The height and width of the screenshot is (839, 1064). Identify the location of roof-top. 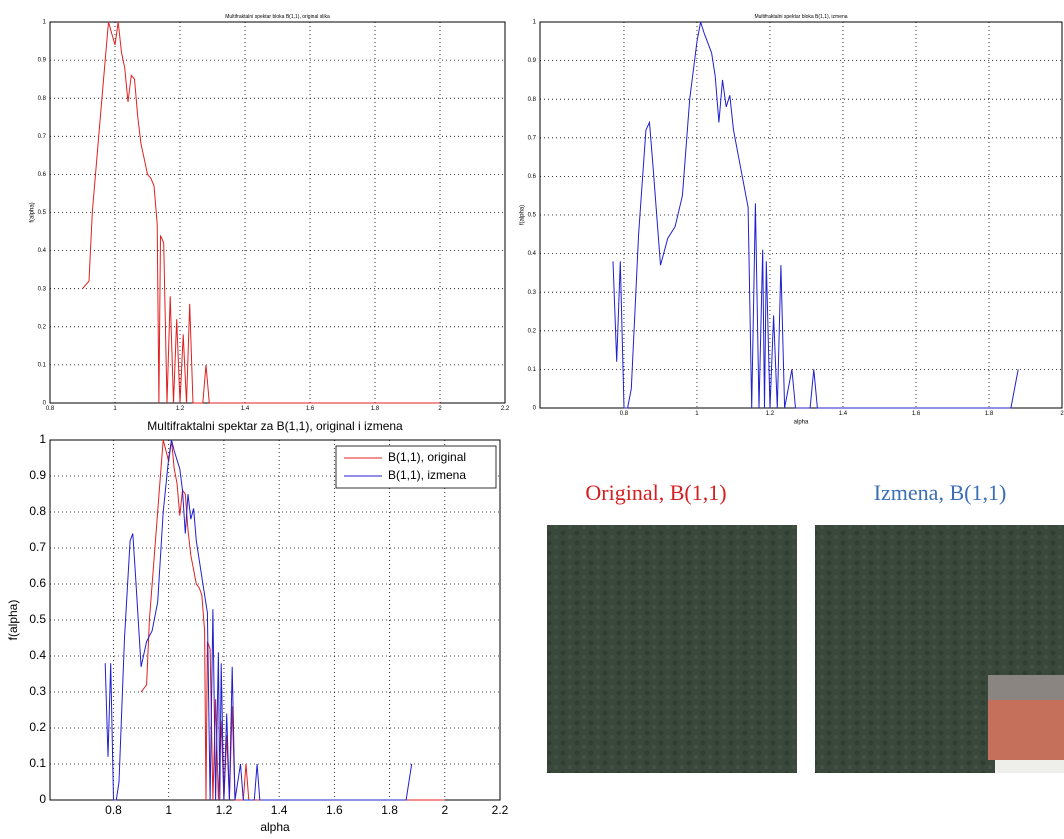
(1026, 687).